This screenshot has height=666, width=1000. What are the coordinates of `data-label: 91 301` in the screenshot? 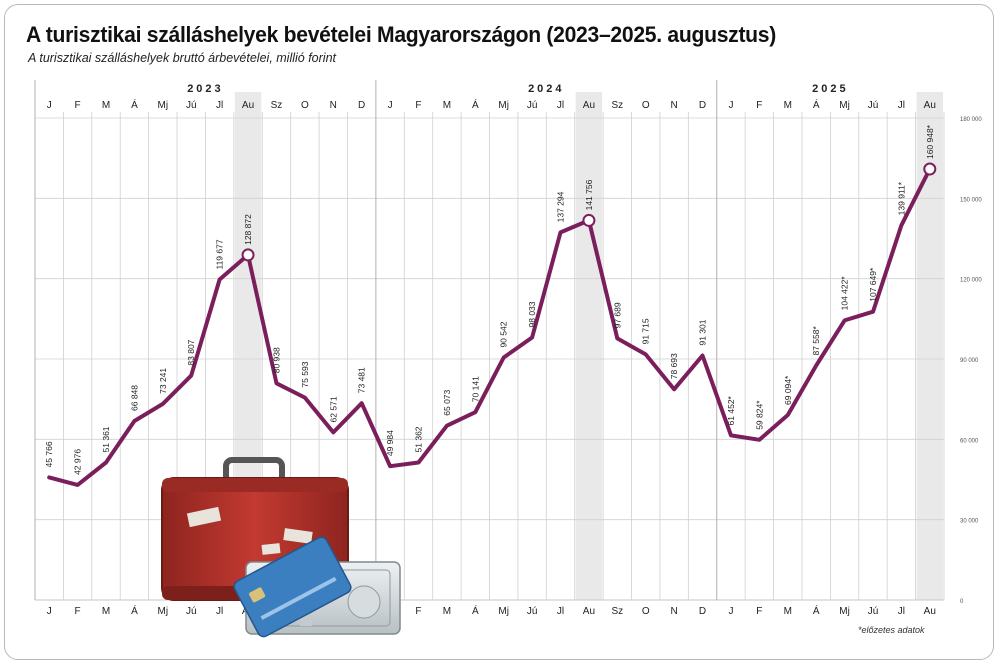 It's located at (703, 332).